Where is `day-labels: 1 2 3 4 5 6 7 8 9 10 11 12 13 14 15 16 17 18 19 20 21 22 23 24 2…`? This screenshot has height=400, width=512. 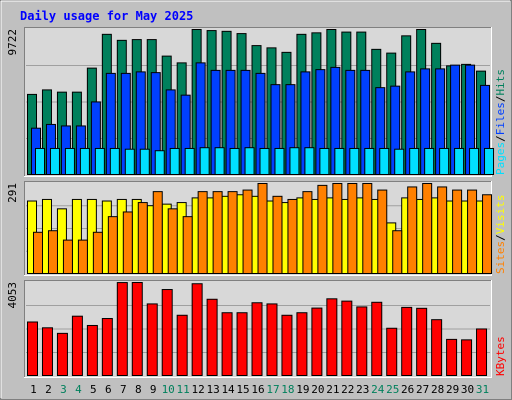
day-labels: 1 2 3 4 5 6 7 8 9 10 11 12 13 14 15 16 17 18 19 20 21 22 23 24 2… is located at coordinates (259, 389).